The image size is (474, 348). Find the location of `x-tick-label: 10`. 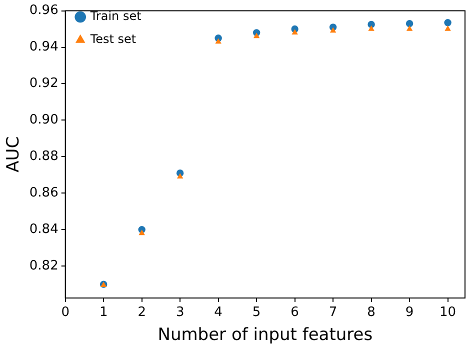

x-tick-label: 10 is located at coordinates (448, 312).